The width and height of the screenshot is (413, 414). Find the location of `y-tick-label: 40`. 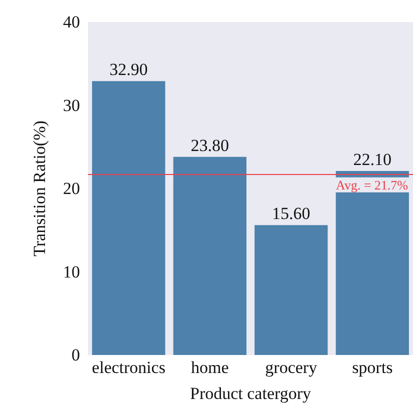

y-tick-label: 40 is located at coordinates (71, 22).